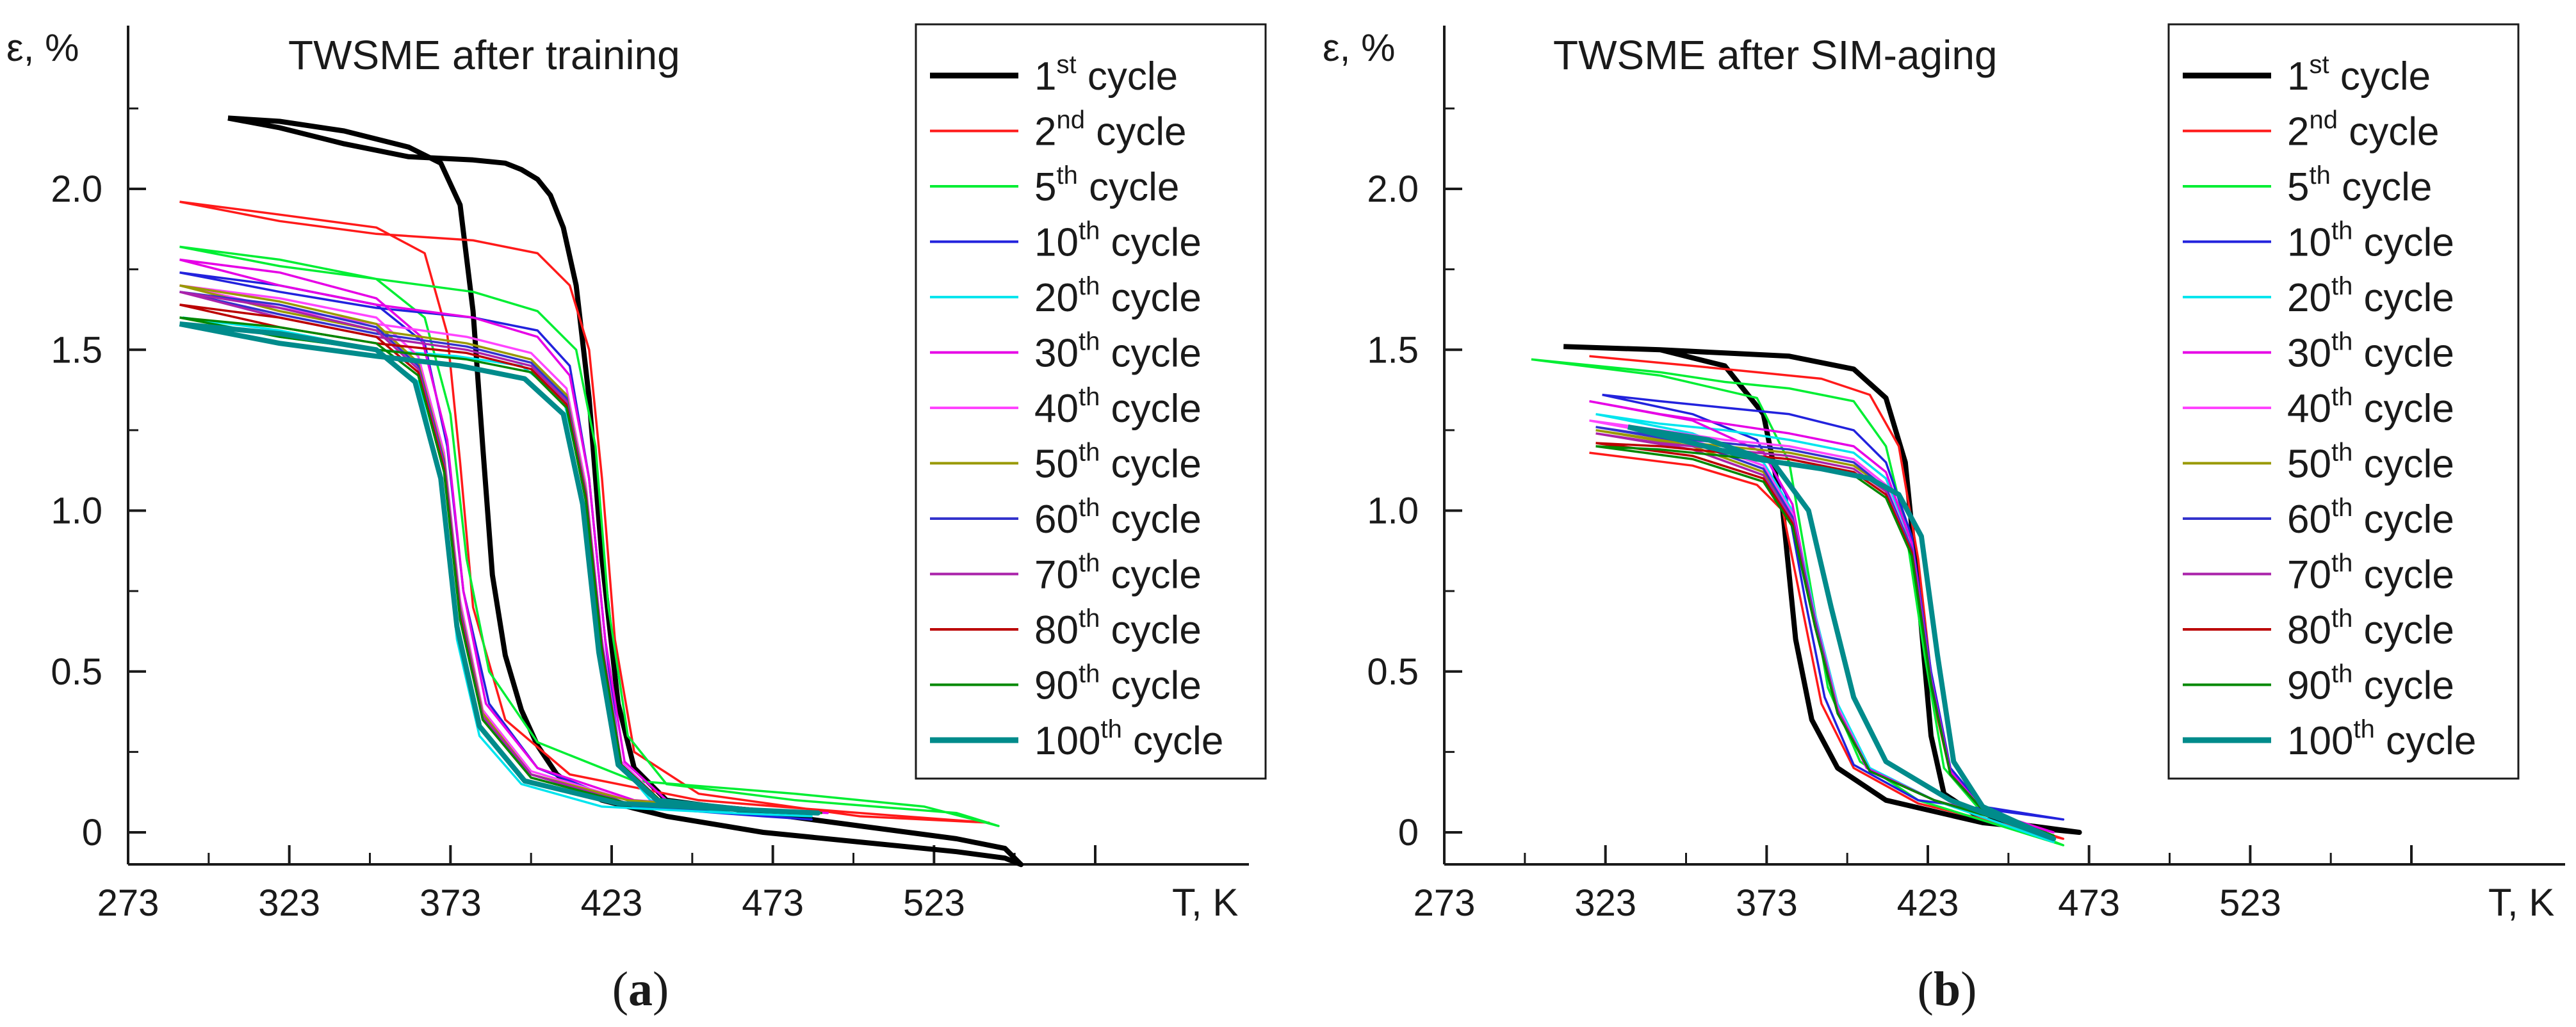  What do you see at coordinates (484, 55) in the screenshot?
I see `chart-title: TWSME after training` at bounding box center [484, 55].